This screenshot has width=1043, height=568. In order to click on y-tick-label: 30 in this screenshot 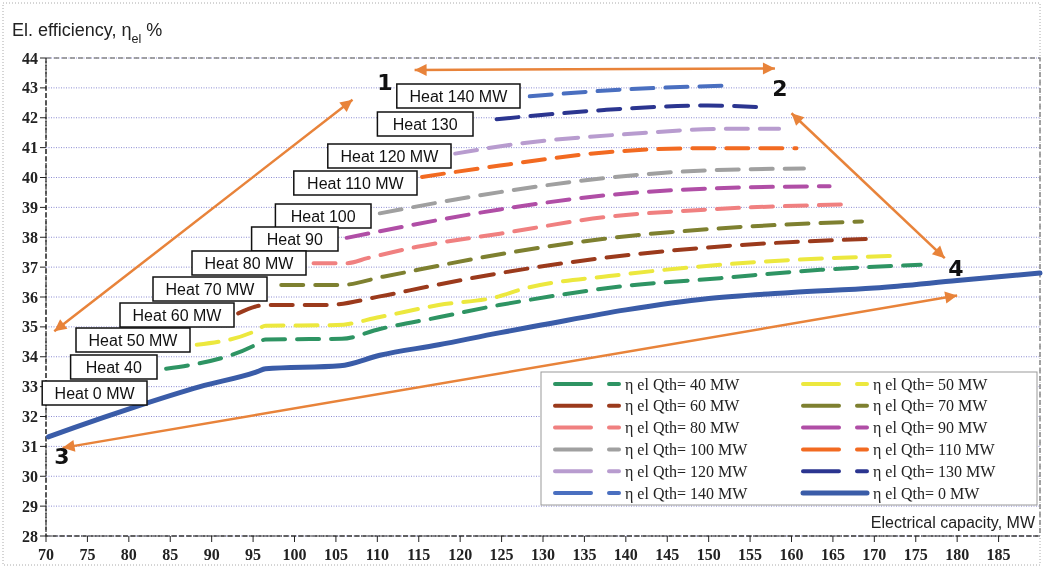, I will do `click(30, 476)`.